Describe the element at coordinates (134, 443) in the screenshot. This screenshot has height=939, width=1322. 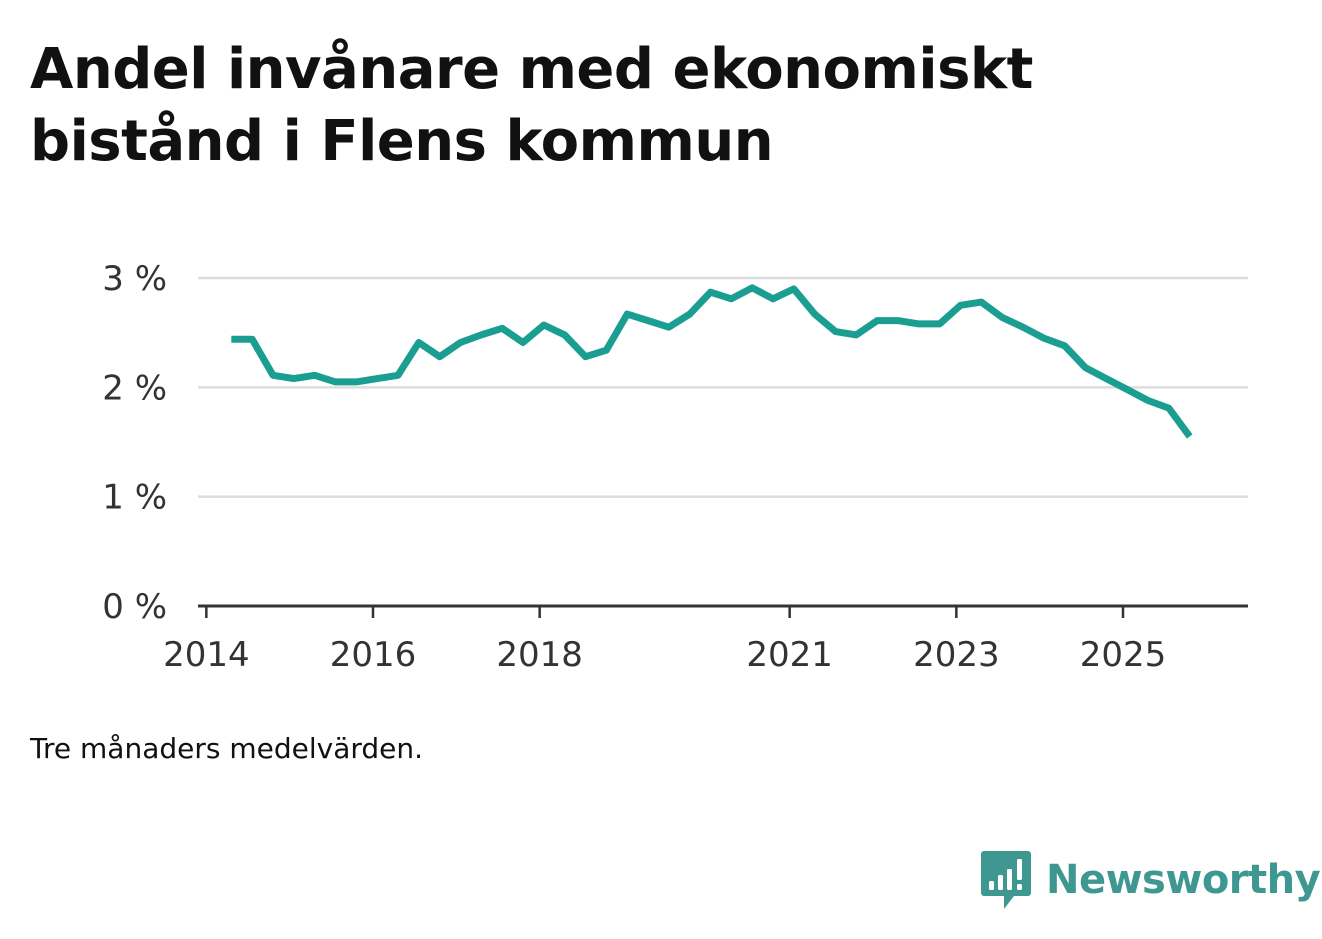
I see `y-axis-tick-labels: 0 % 1 % 2 % 3 %` at that location.